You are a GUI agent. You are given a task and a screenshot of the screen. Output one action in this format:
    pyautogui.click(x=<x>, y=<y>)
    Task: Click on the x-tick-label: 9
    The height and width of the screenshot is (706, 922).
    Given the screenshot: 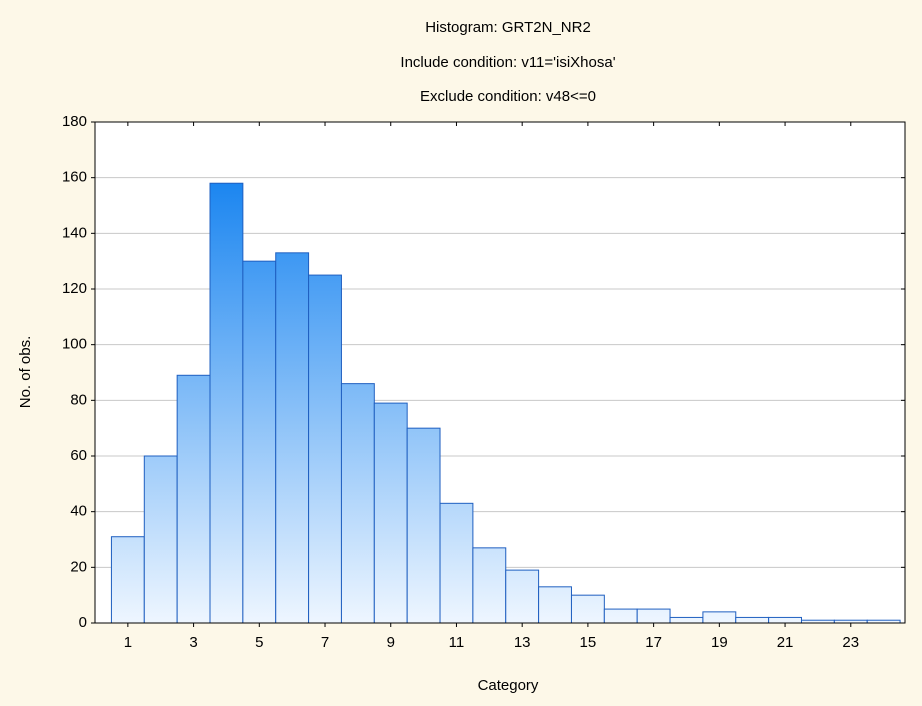 What is the action you would take?
    pyautogui.click(x=391, y=642)
    